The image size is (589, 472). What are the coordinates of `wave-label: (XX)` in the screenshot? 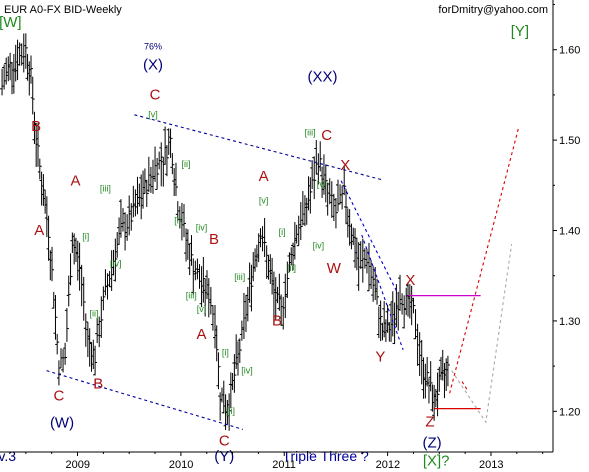 It's located at (322, 76).